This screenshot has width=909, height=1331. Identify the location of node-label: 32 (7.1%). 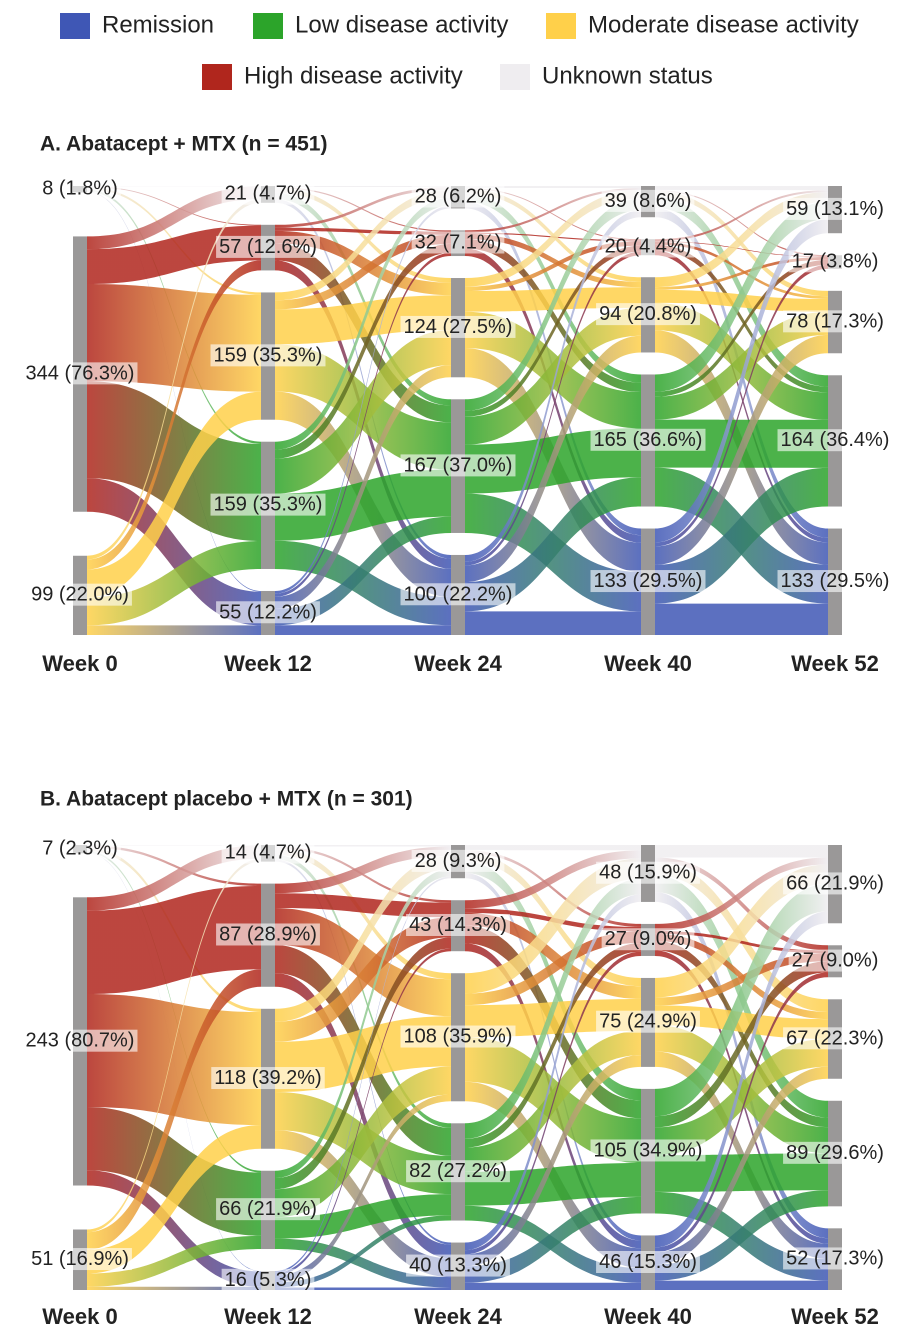
(458, 243).